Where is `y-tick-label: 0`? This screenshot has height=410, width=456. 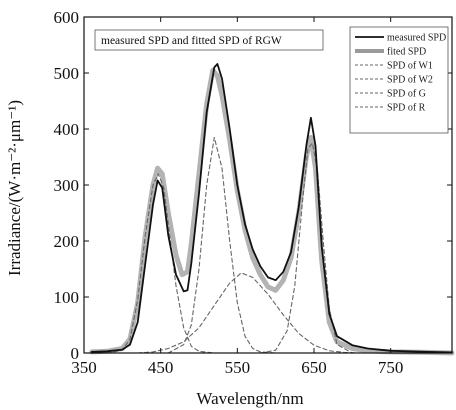
y-tick-label: 0 is located at coordinates (75, 353).